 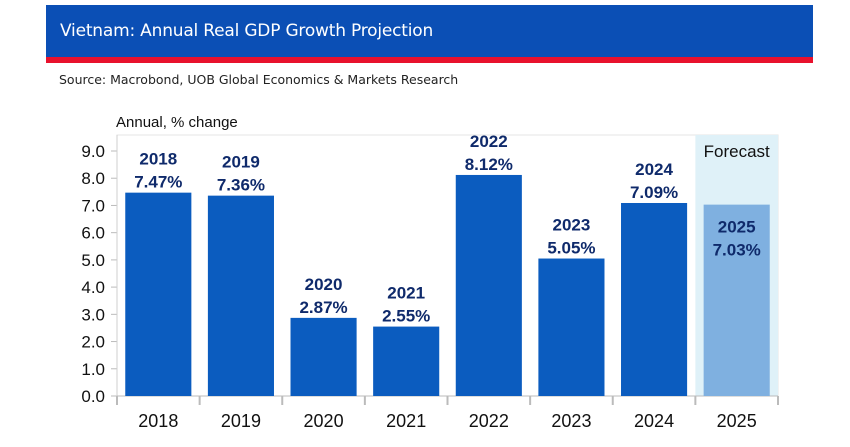 I want to click on x-tick-label: 2019, so click(x=241, y=421).